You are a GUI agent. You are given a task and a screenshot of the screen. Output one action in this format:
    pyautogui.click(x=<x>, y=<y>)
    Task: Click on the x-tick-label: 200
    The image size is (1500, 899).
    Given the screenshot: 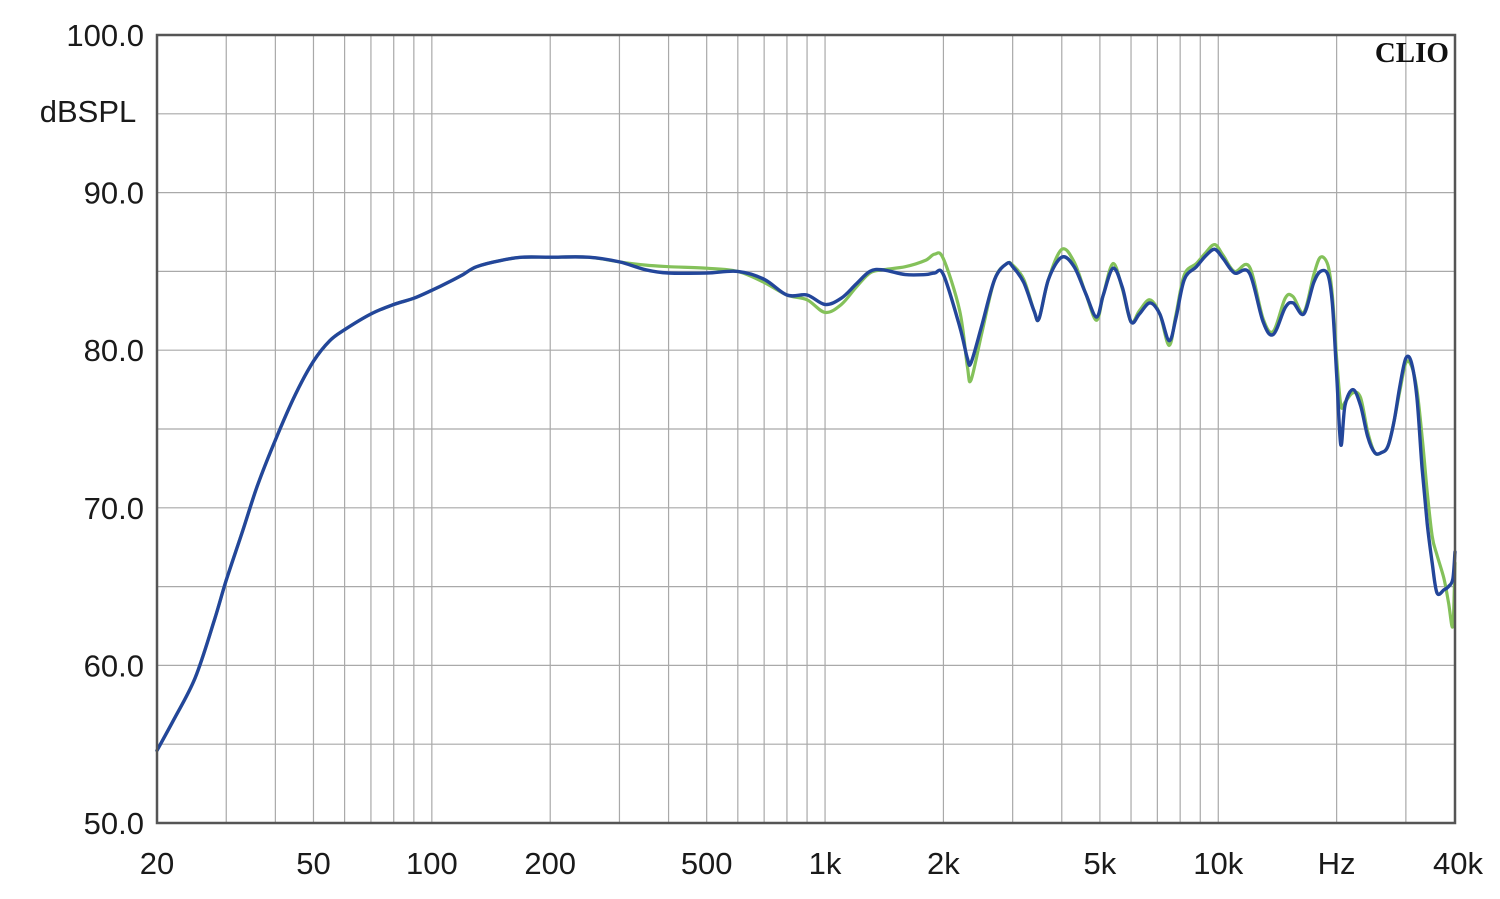 What is the action you would take?
    pyautogui.click(x=550, y=863)
    